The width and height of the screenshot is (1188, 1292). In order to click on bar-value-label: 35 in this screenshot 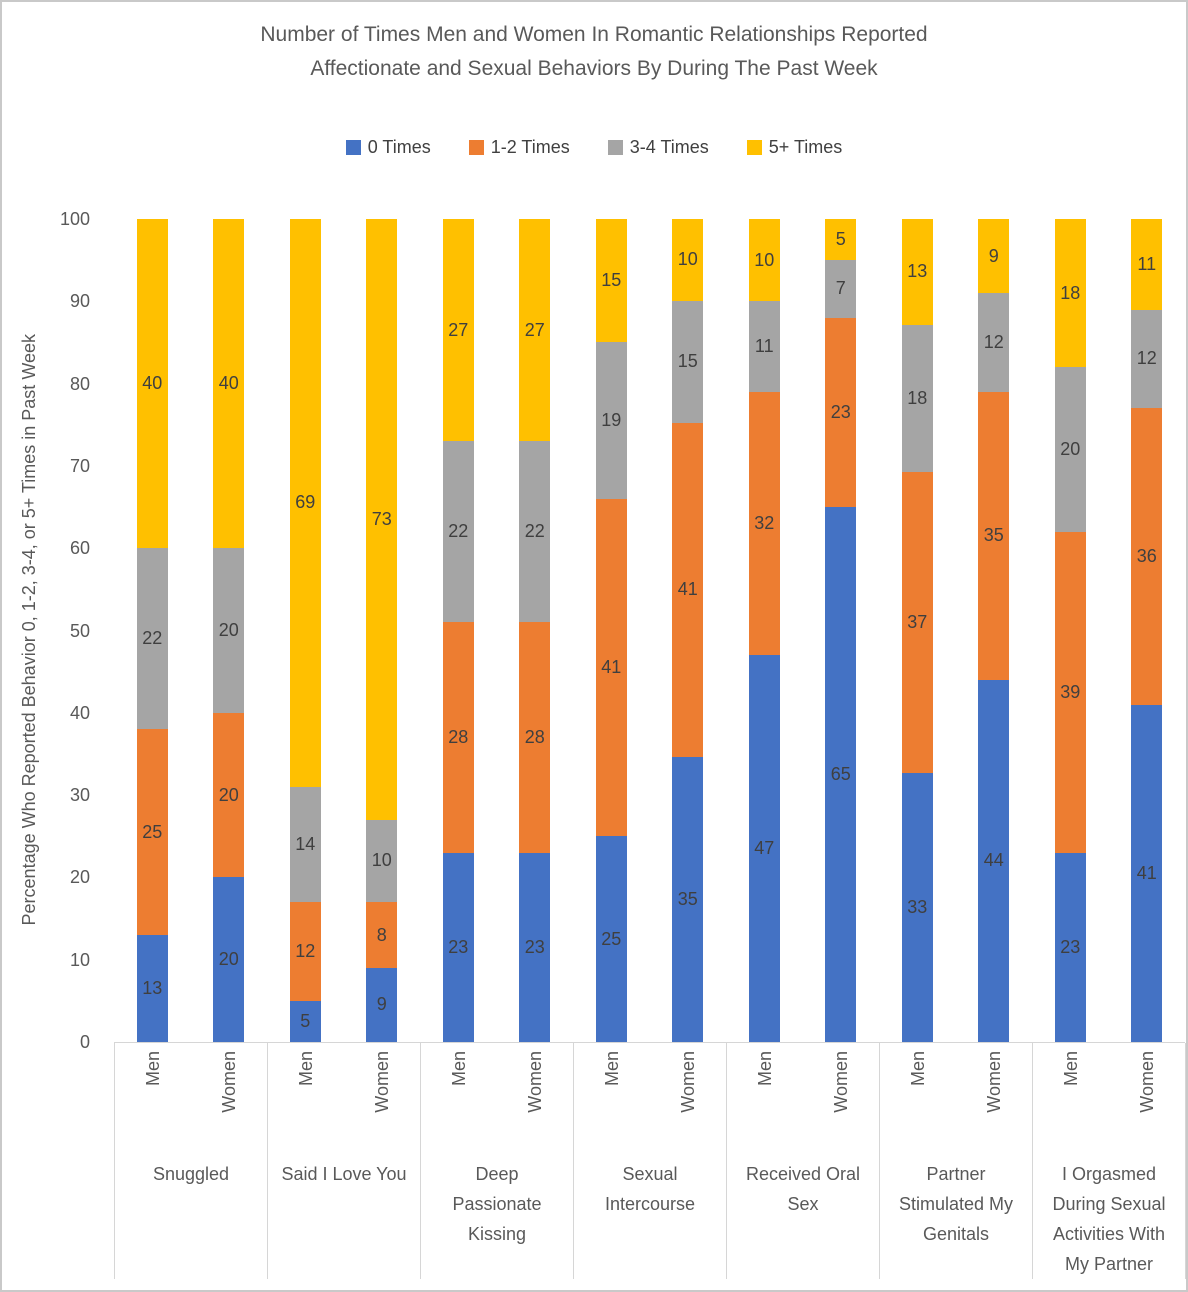, I will do `click(687, 898)`.